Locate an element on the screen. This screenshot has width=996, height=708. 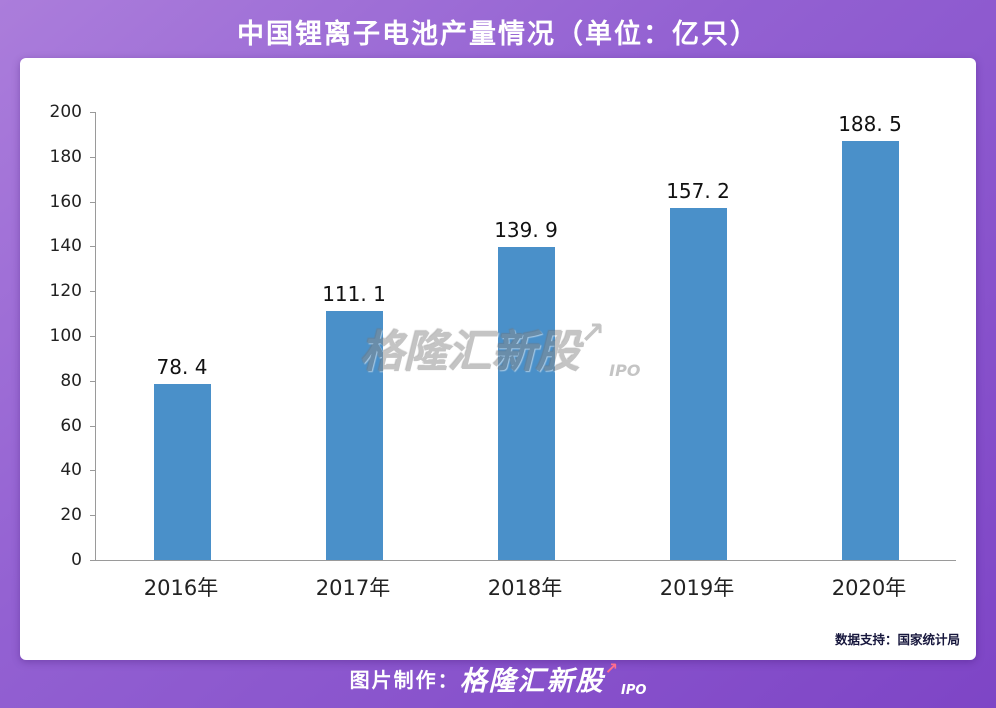
y-tick-label: 120 is located at coordinates (65, 291).